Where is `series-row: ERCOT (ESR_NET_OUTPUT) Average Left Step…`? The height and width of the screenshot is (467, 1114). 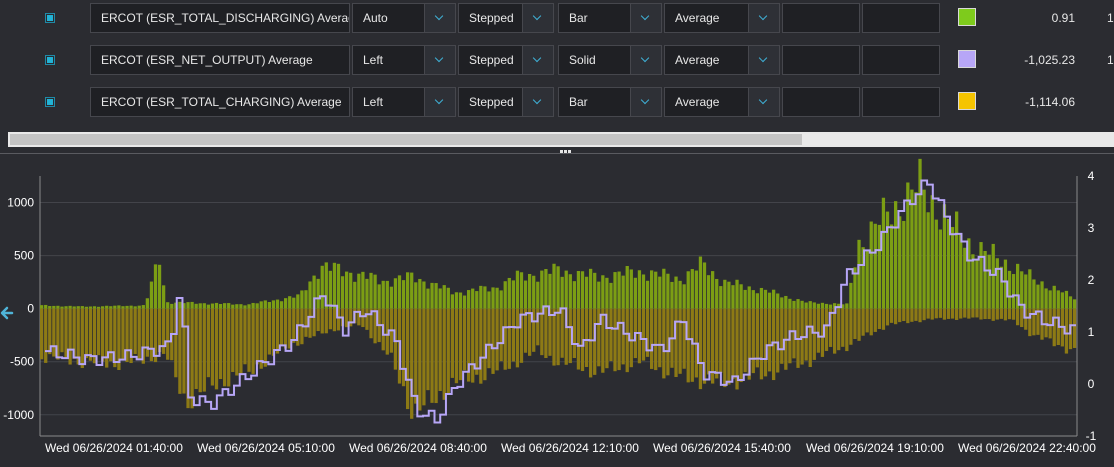 series-row: ERCOT (ESR_NET_OUTPUT) Average Left Step… is located at coordinates (557, 60).